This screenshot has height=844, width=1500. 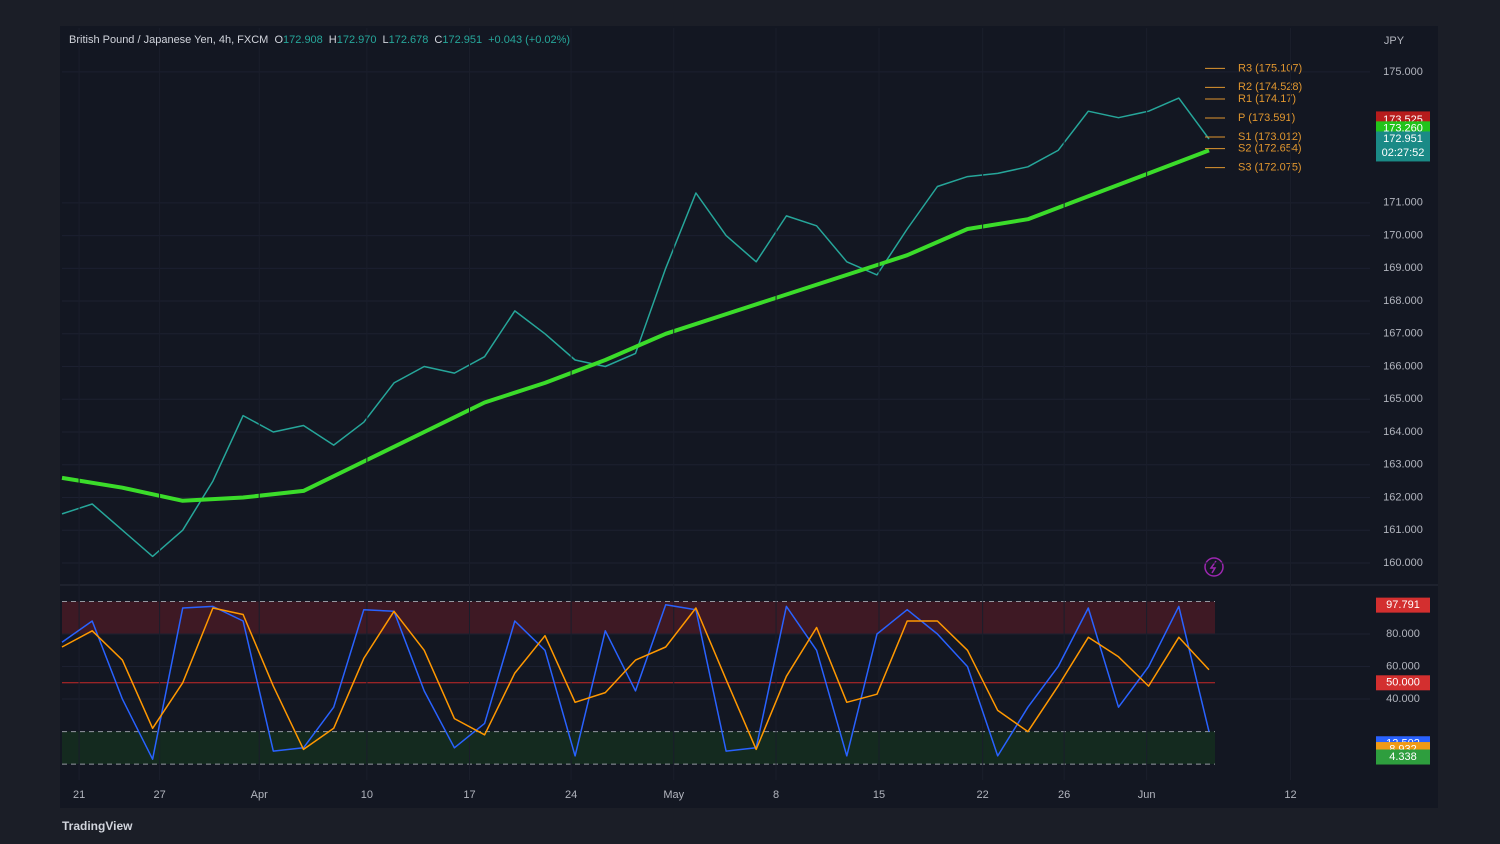 What do you see at coordinates (1403, 465) in the screenshot?
I see `y-tick-label: 163.000` at bounding box center [1403, 465].